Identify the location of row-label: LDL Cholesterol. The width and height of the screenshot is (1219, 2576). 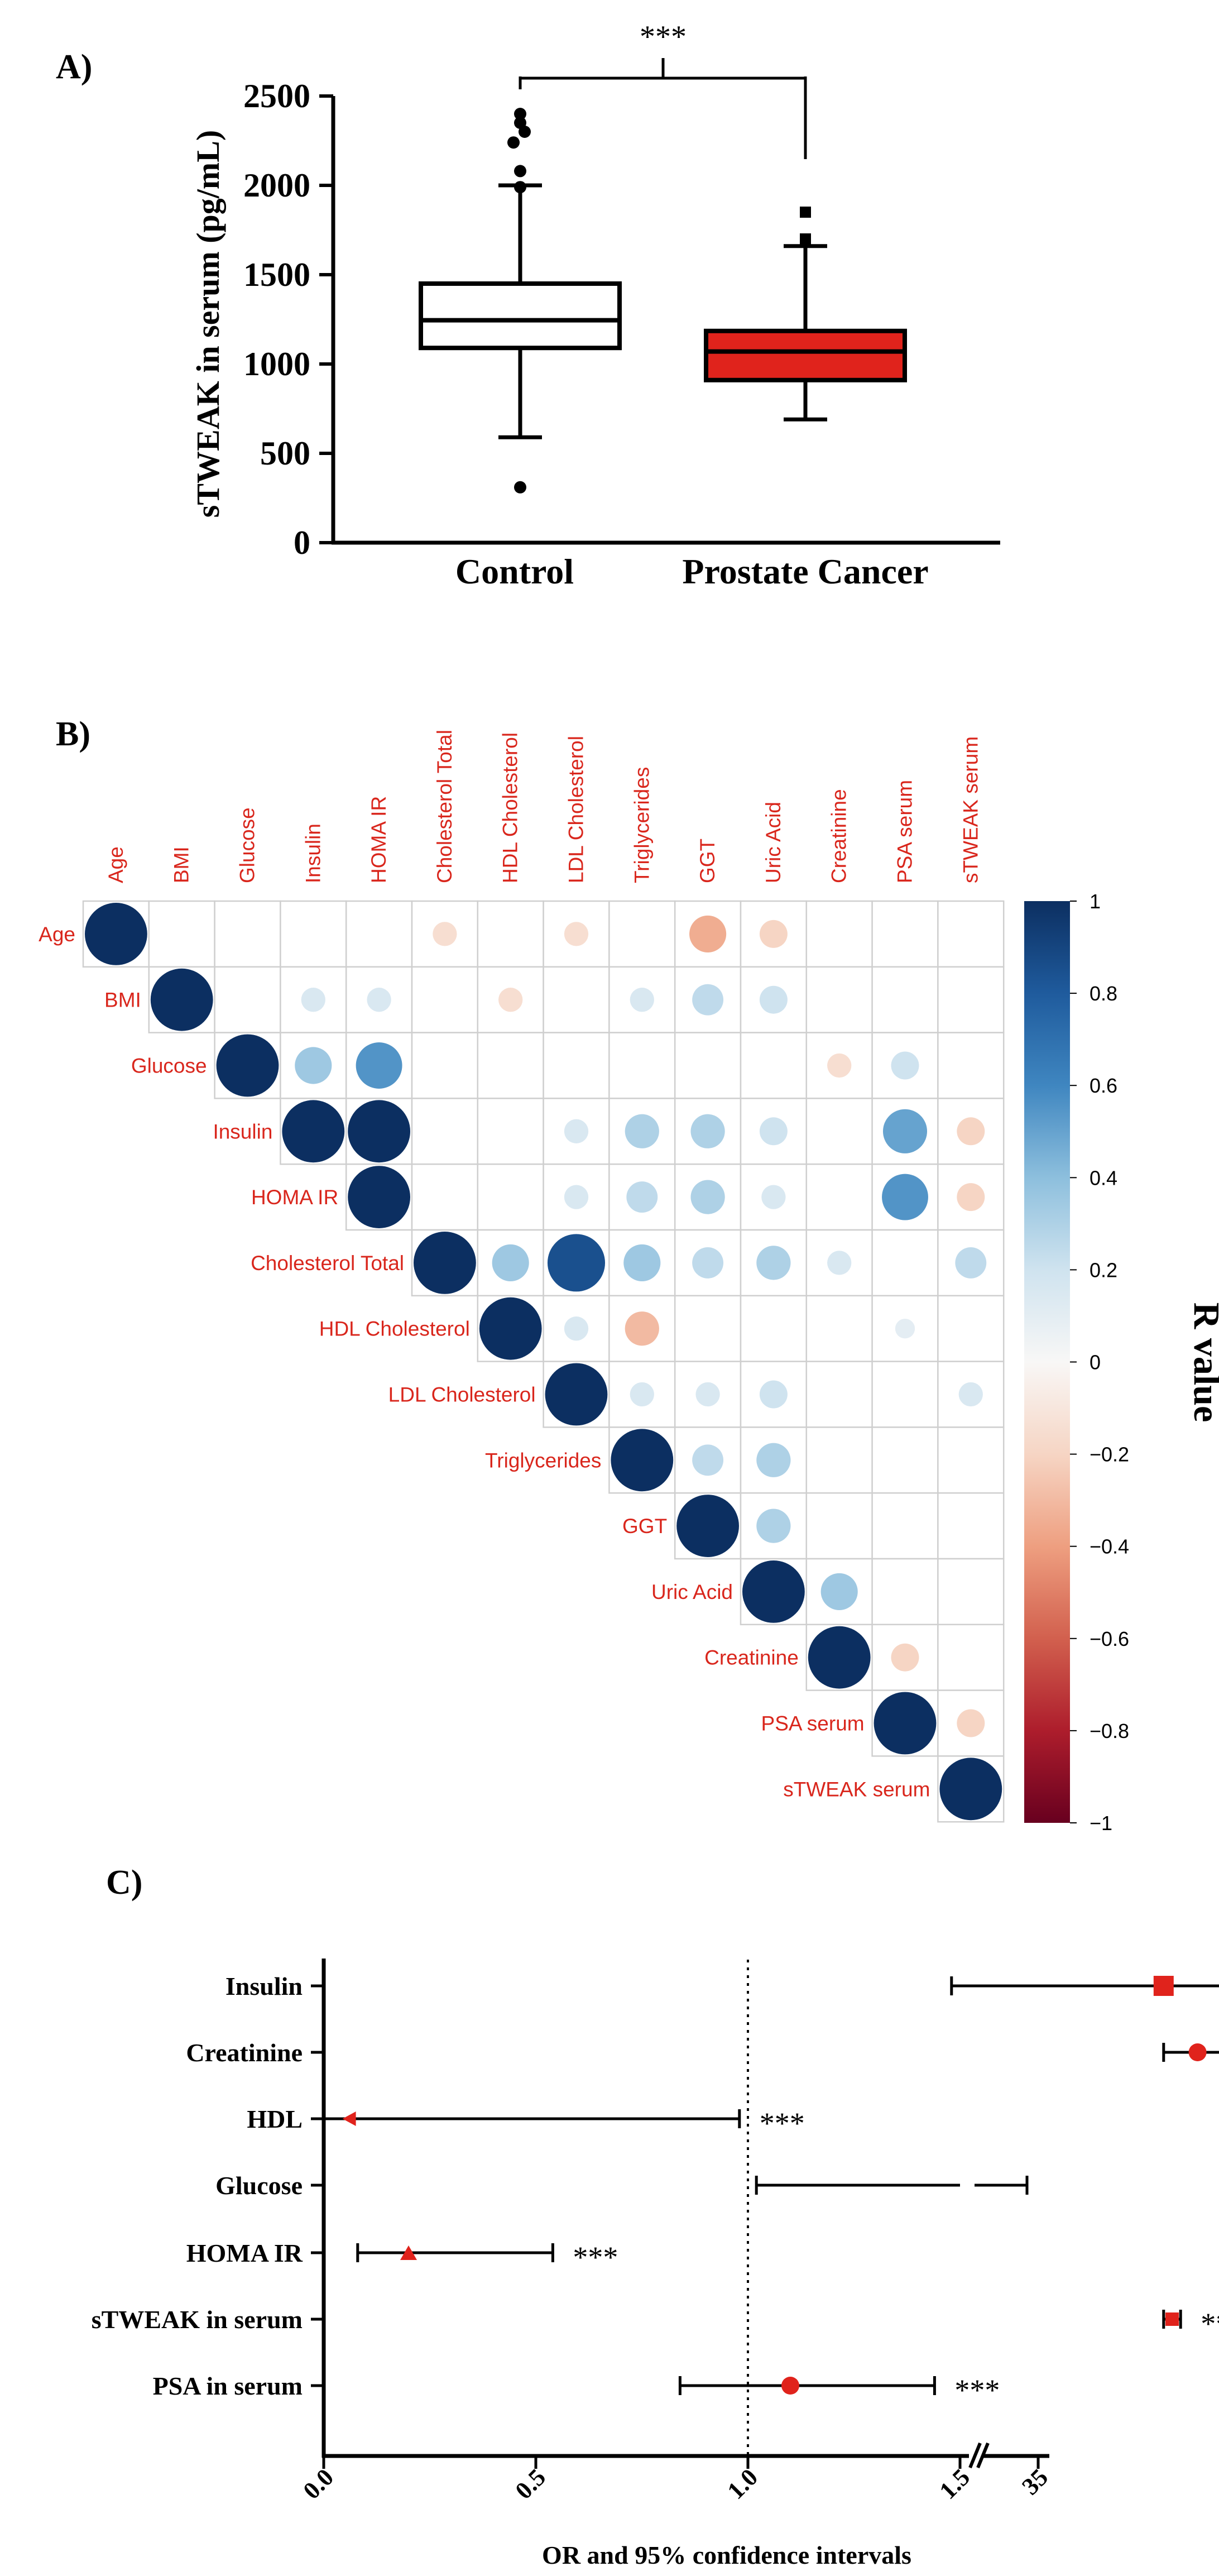
(462, 1394).